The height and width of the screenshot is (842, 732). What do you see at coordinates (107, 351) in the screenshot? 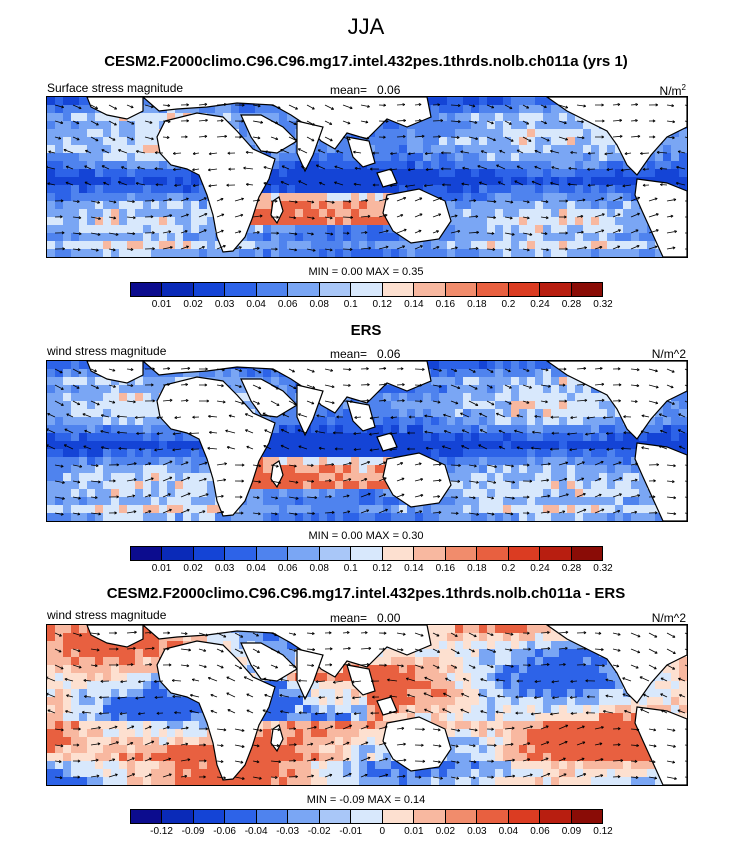
I see `panel2-variable-label: wind stress magnitude` at bounding box center [107, 351].